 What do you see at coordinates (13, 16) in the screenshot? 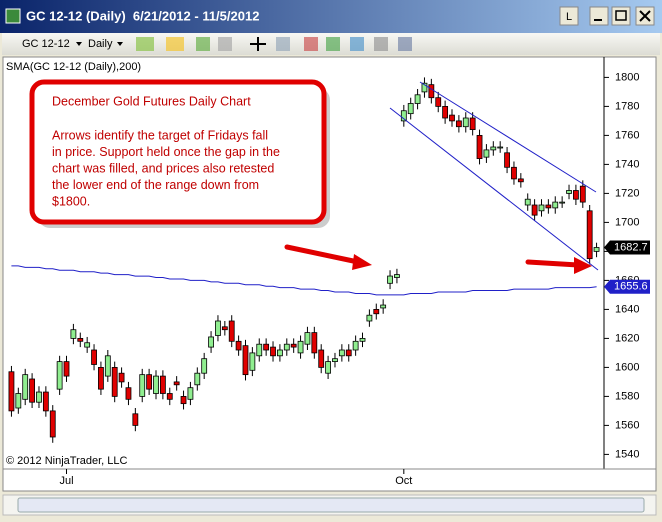
I see `app-icon` at bounding box center [13, 16].